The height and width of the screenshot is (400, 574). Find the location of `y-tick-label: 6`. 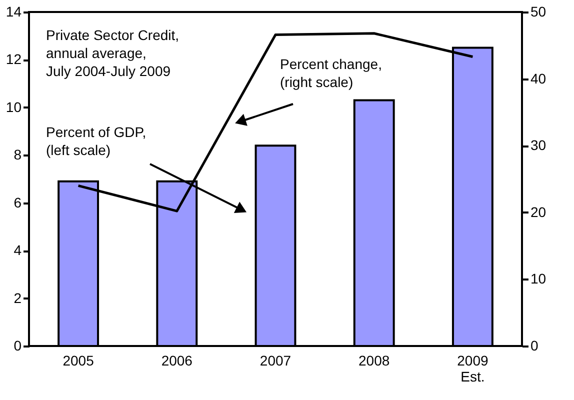

y-tick-label: 6 is located at coordinates (18, 202).